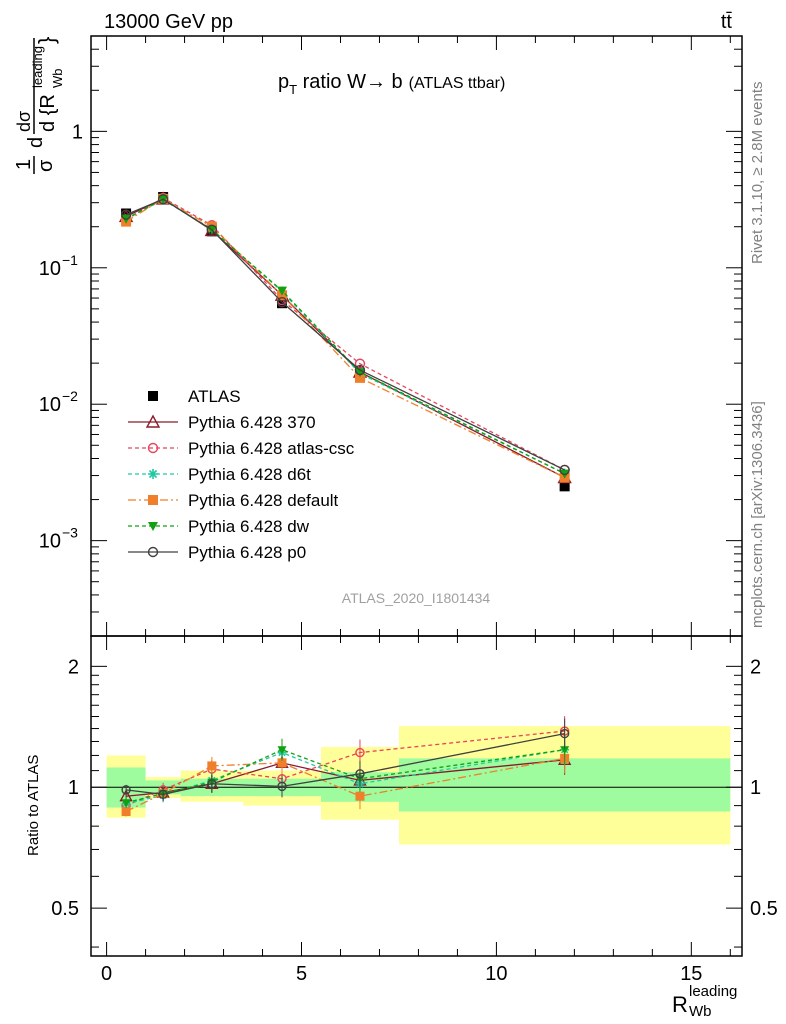  Describe the element at coordinates (496, 974) in the screenshot. I see `x-tick-label: 10` at that location.